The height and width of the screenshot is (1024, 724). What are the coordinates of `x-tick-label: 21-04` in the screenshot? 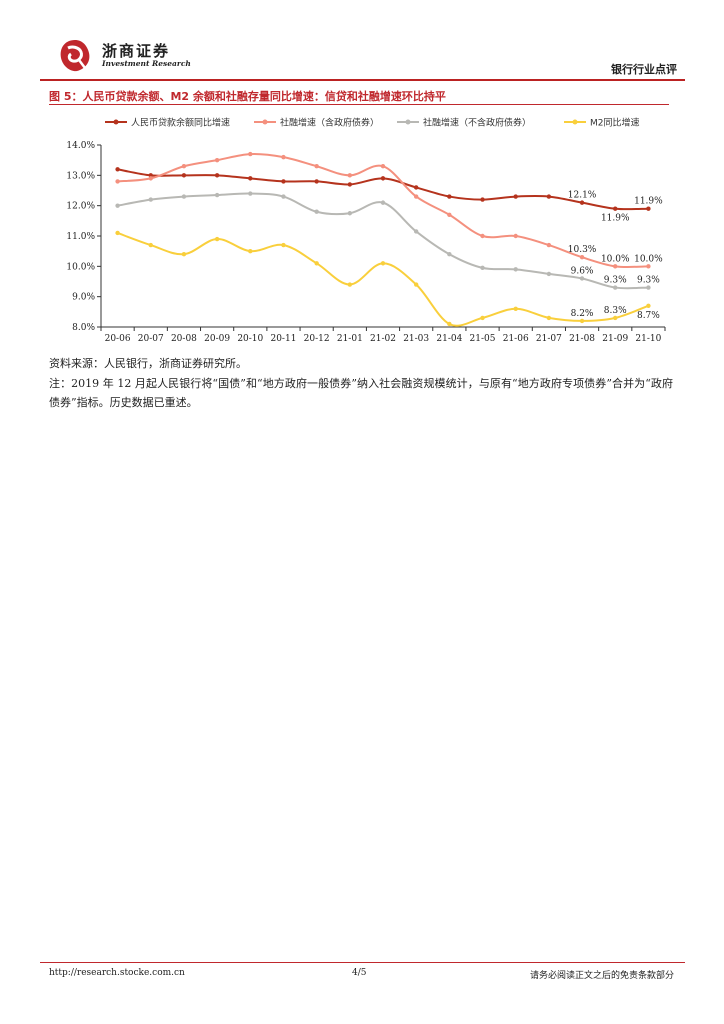 It's located at (449, 339).